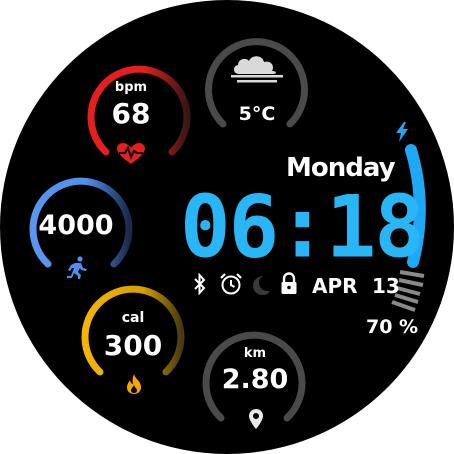 The height and width of the screenshot is (454, 454). What do you see at coordinates (131, 113) in the screenshot?
I see `heart-rate-value: 68` at bounding box center [131, 113].